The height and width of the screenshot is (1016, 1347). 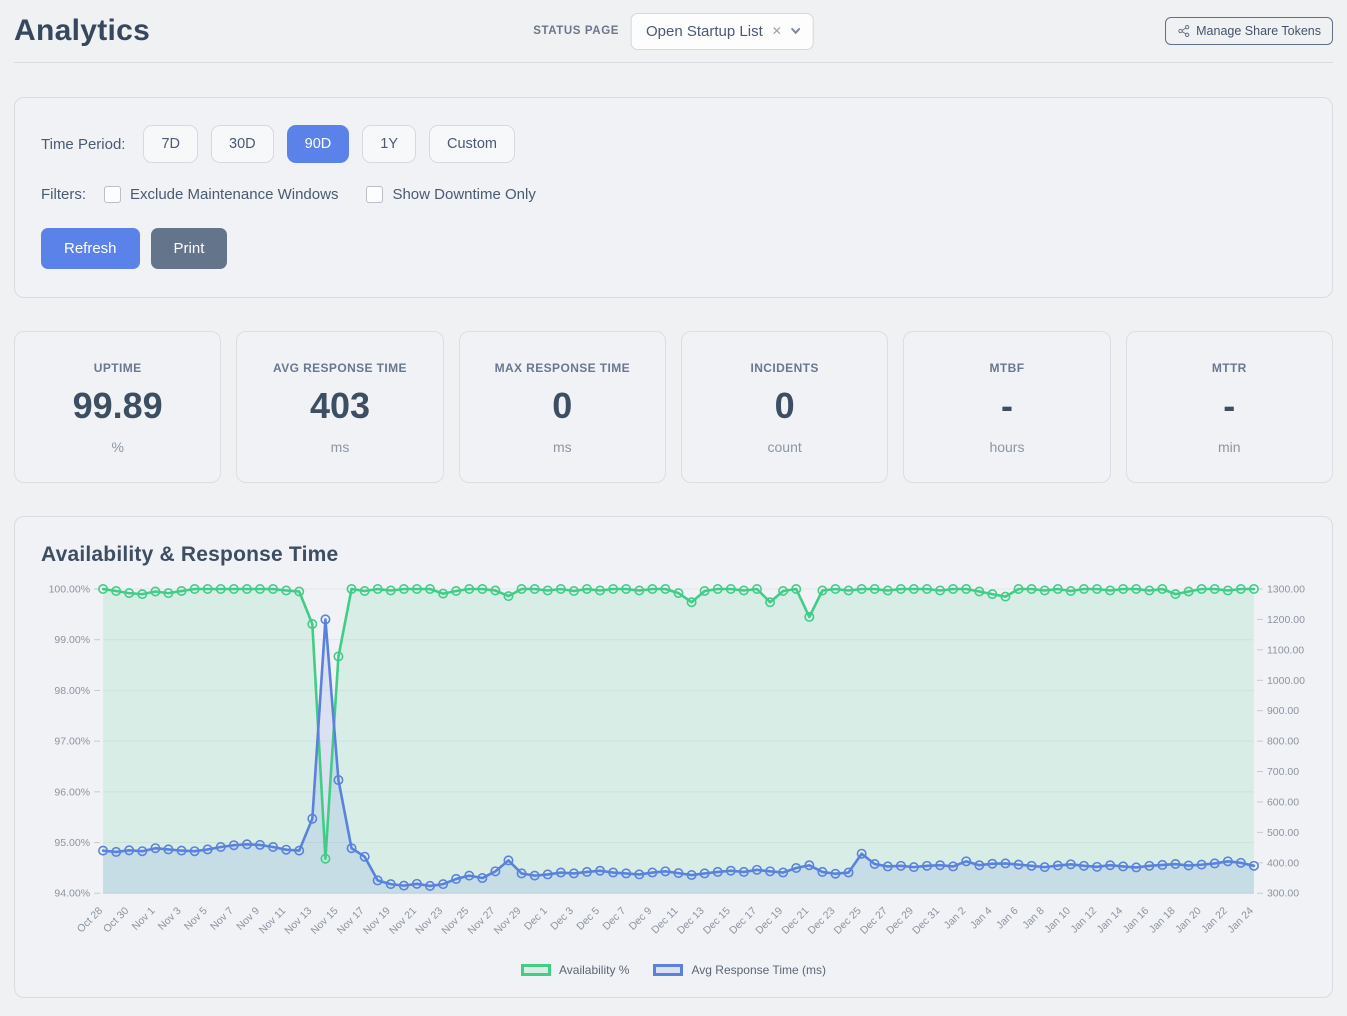 I want to click on status-page-label: STATUS PAGE, so click(x=576, y=31).